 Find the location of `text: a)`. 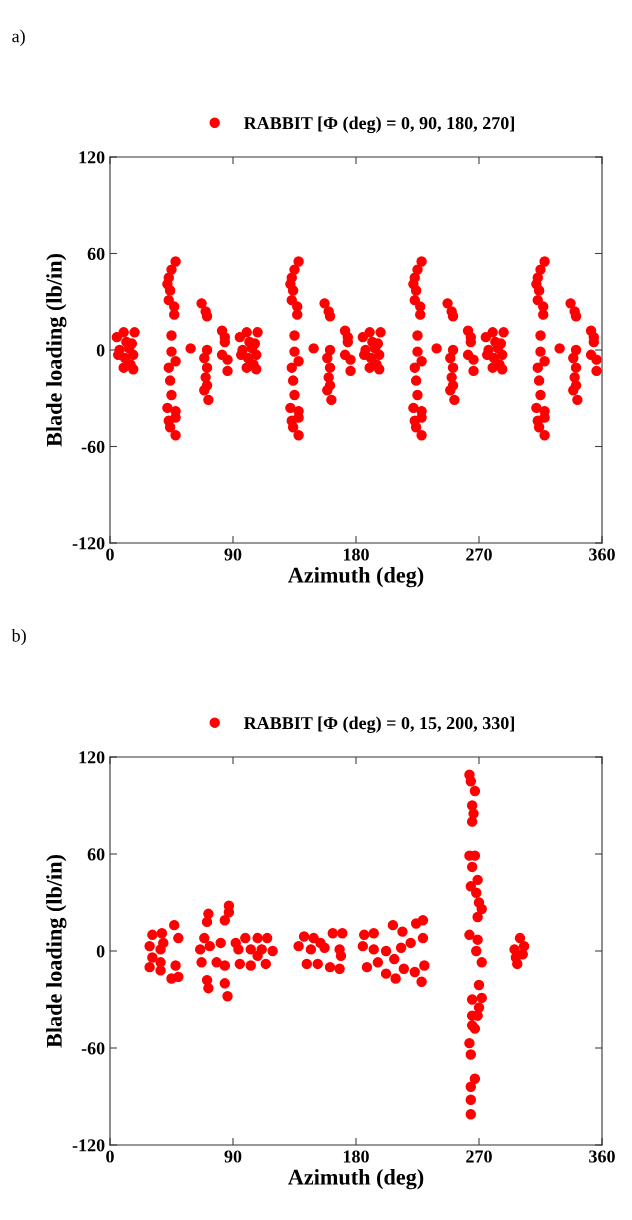

text: a) is located at coordinates (18, 37).